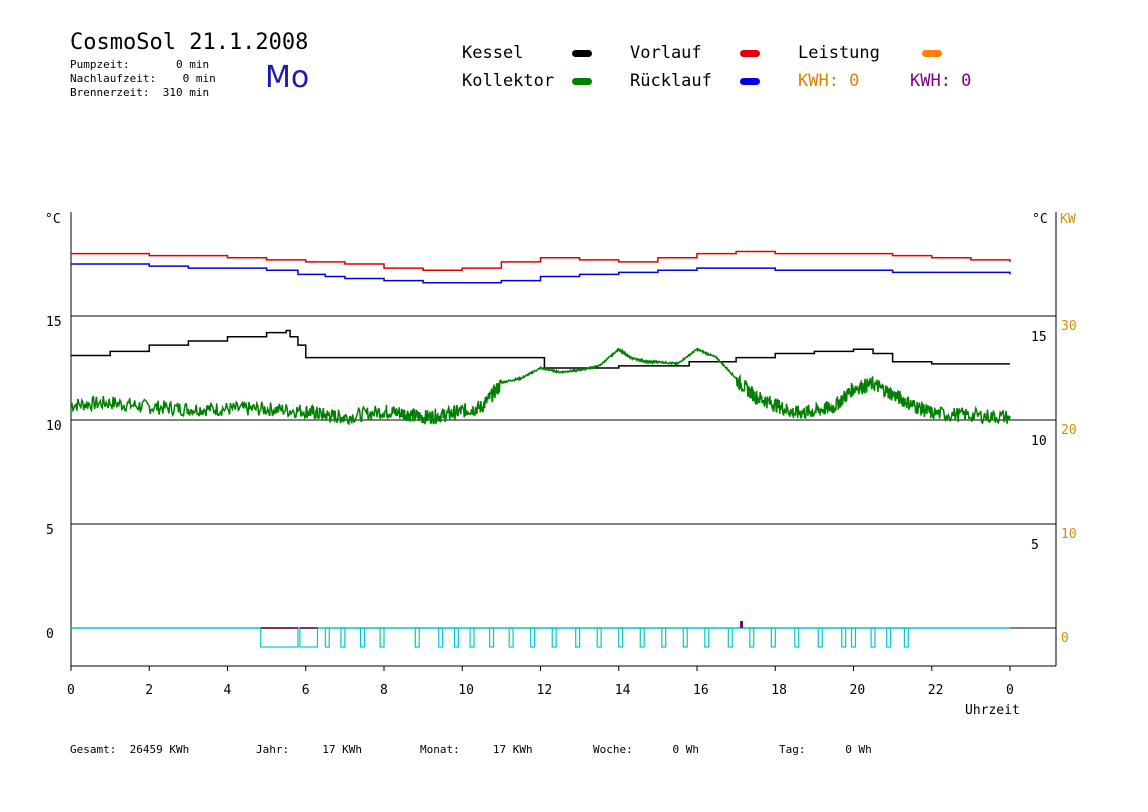  I want to click on x-tick-label: 4, so click(228, 690).